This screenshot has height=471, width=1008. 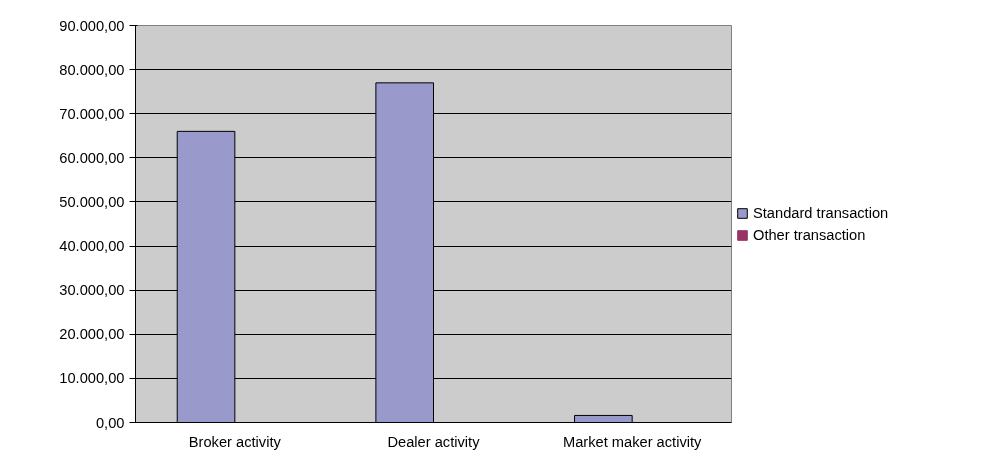 I want to click on legend-label: Standard transaction, so click(x=821, y=212).